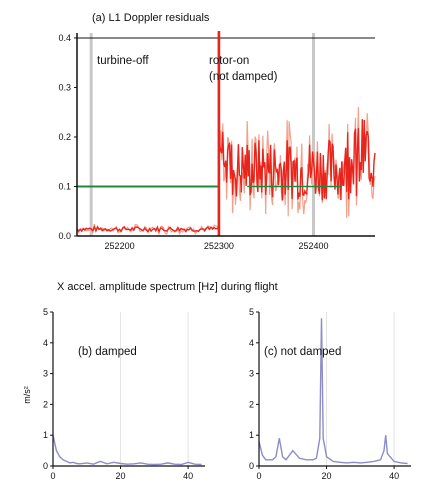  Describe the element at coordinates (254, 389) in the screenshot. I see `panel-c-y-ticks: 0 1 2 3 4 5` at that location.